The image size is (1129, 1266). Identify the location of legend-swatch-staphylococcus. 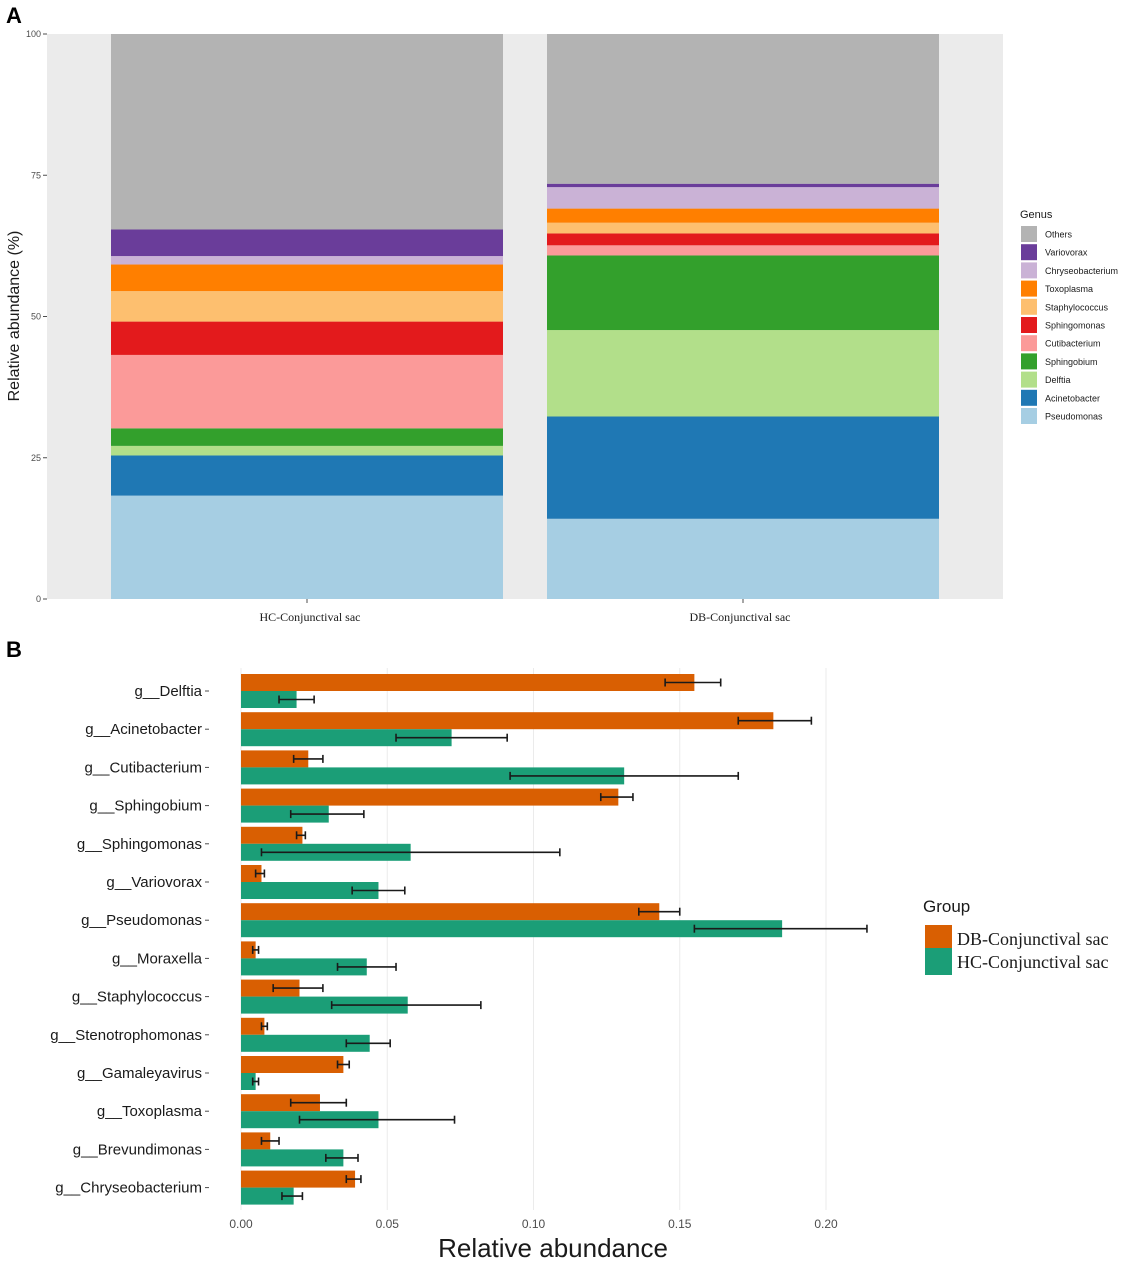
(1029, 306).